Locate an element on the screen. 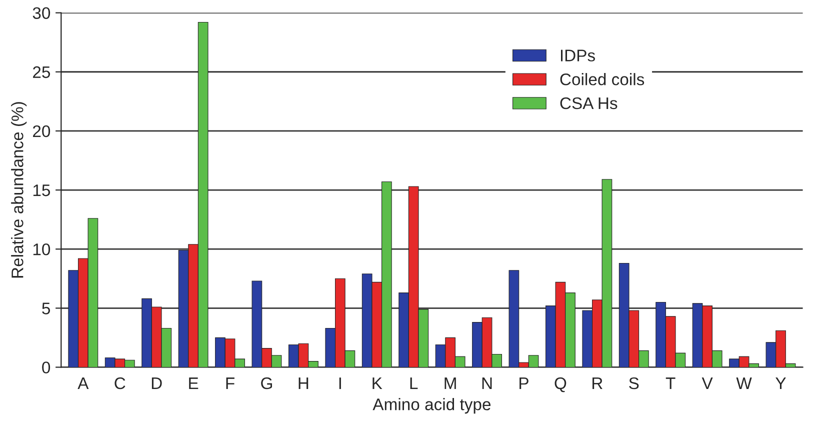 This screenshot has width=815, height=427. x-tick-label: L is located at coordinates (414, 384).